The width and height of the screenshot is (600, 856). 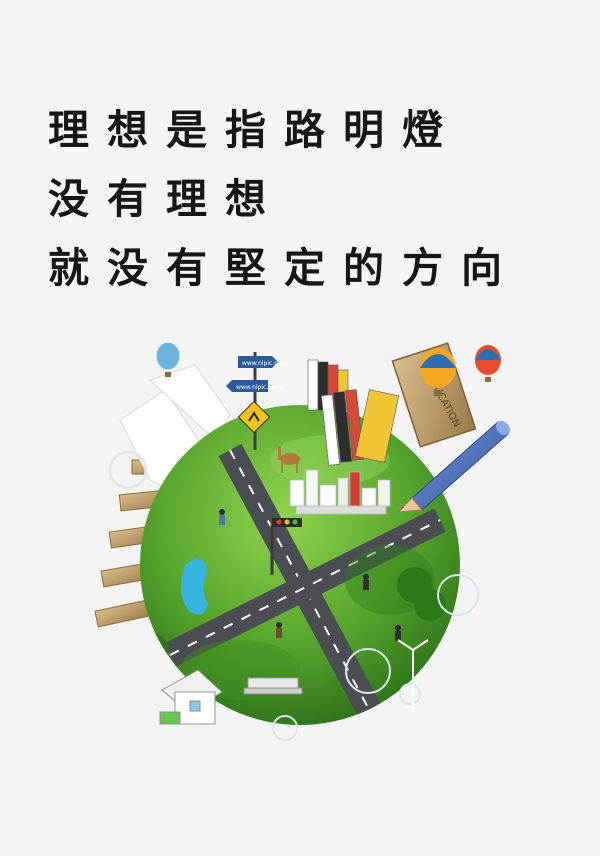 What do you see at coordinates (340, 492) in the screenshot?
I see `city-buildings` at bounding box center [340, 492].